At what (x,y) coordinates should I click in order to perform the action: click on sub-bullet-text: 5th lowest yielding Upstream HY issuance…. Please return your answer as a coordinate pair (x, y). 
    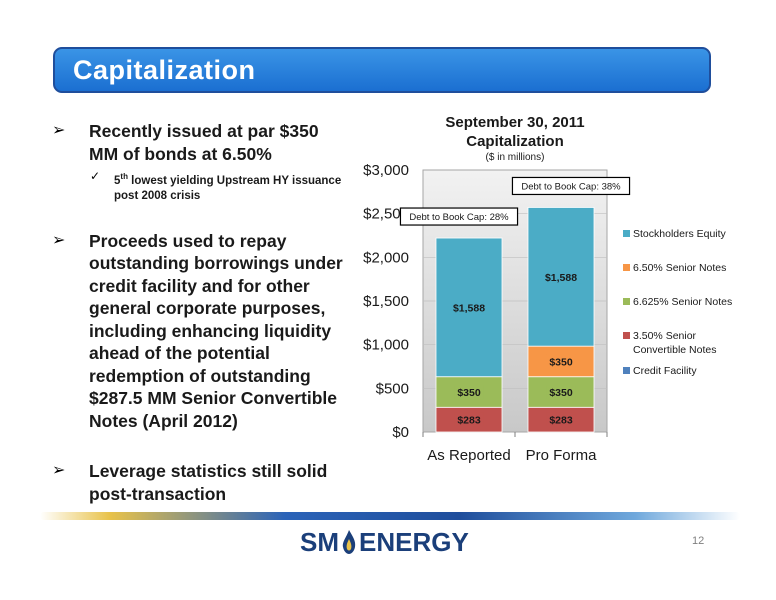
    Looking at the image, I should click on (228, 187).